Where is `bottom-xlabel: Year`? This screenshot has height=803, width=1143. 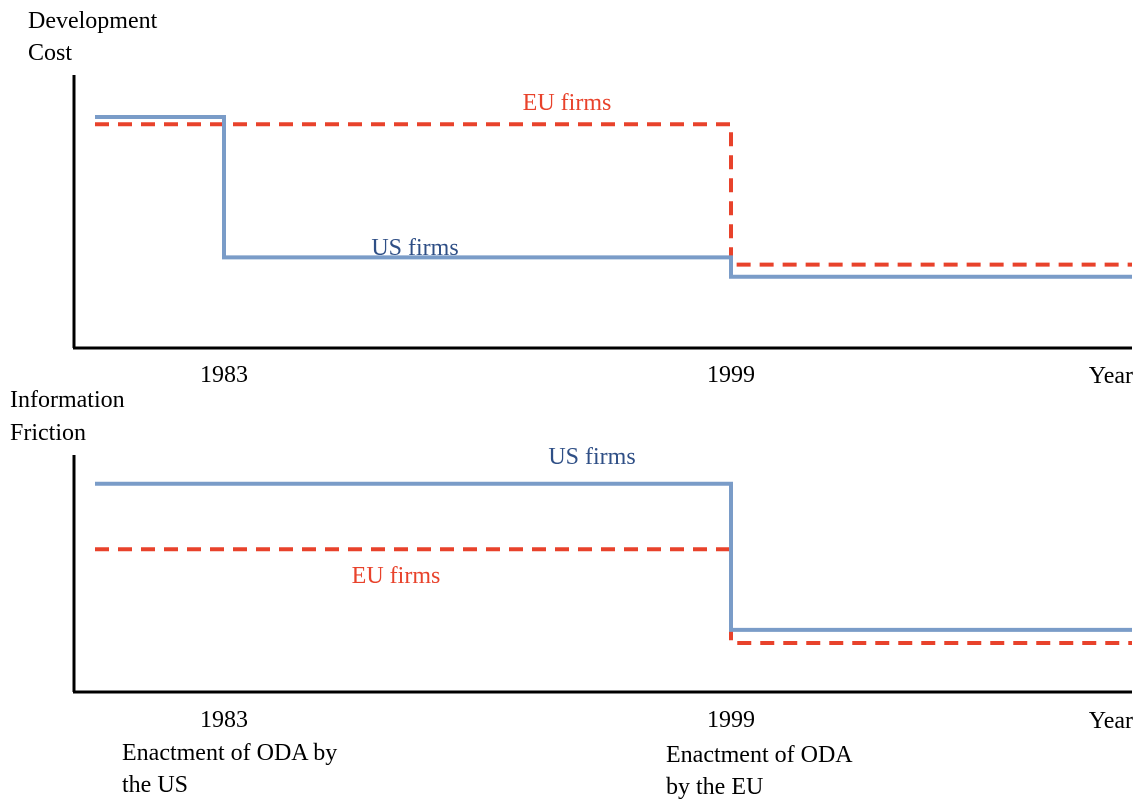 bottom-xlabel: Year is located at coordinates (1111, 721).